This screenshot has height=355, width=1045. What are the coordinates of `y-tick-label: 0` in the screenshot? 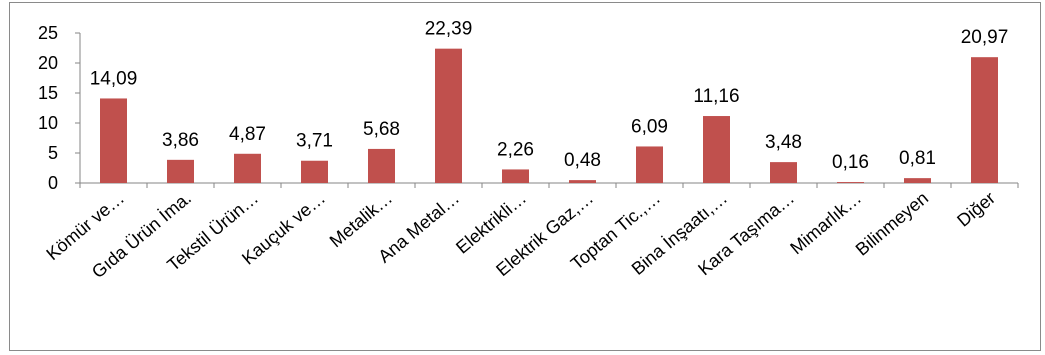 It's located at (53, 183).